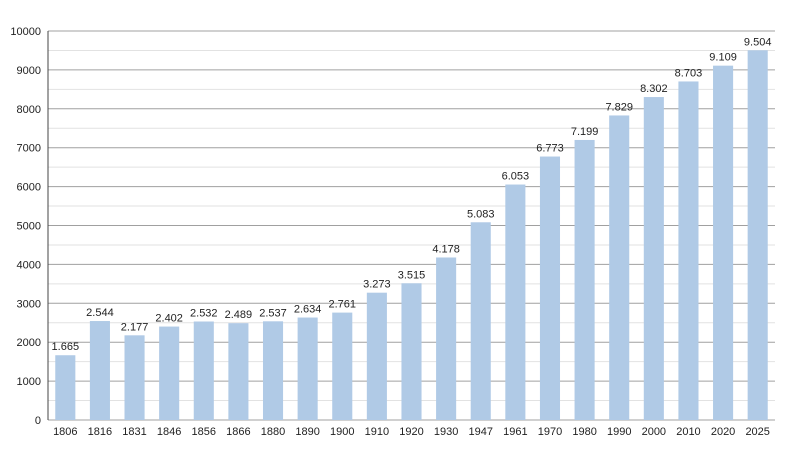 The width and height of the screenshot is (800, 455). What do you see at coordinates (757, 432) in the screenshot?
I see `x-tick-label-2025: 2025` at bounding box center [757, 432].